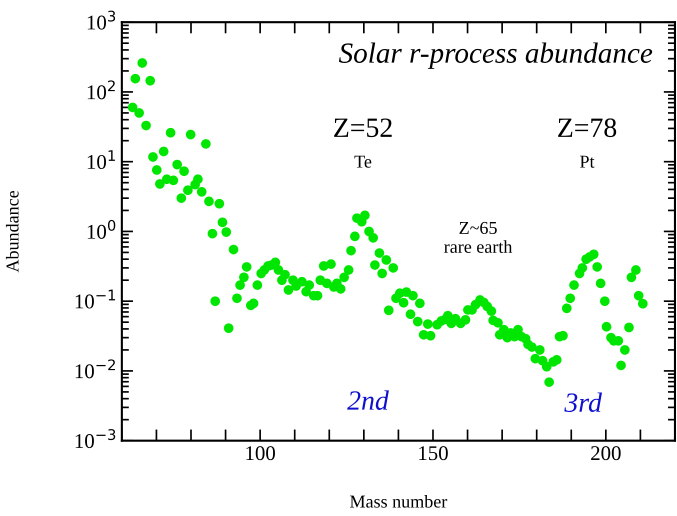 This screenshot has width=677, height=516. I want to click on y-tick-label: 10$^{−3}$, so click(96, 438).